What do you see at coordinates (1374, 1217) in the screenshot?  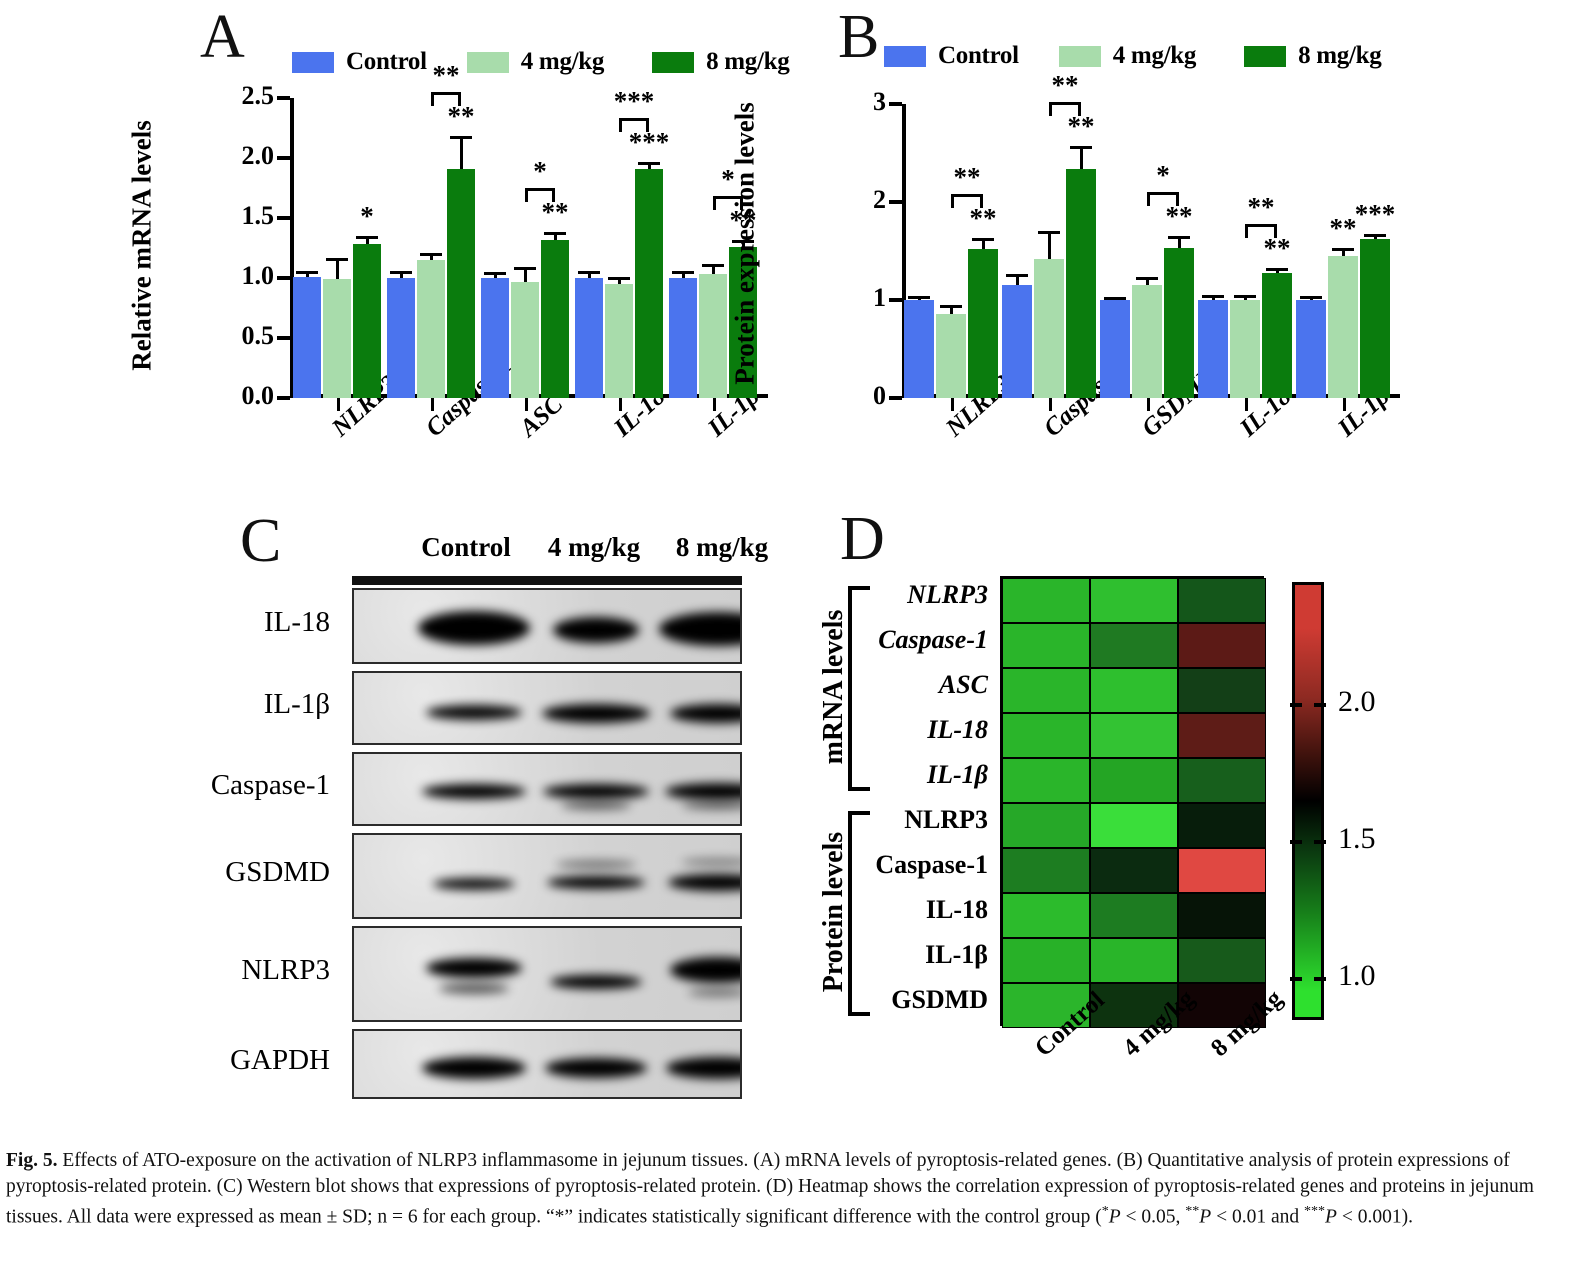 I see `caption-text-5: < 0.001).` at bounding box center [1374, 1217].